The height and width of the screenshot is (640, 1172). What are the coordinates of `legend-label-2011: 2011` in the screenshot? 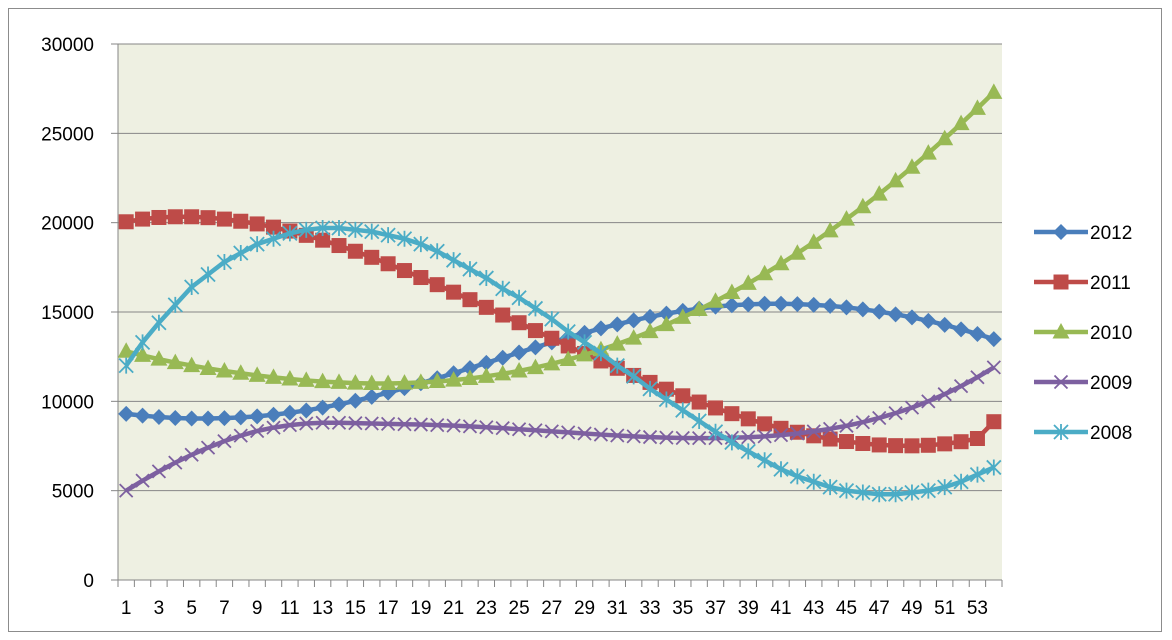 It's located at (1110, 283).